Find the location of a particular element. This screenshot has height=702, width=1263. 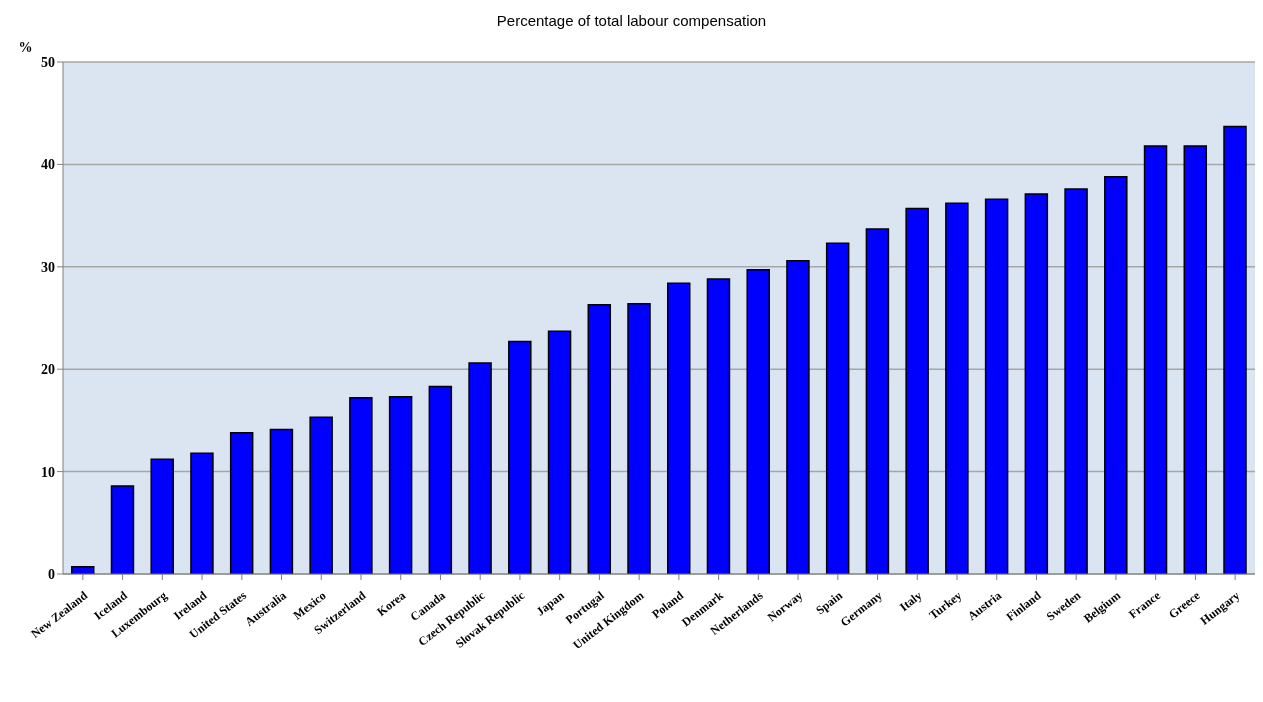

y-axis-title: % is located at coordinates (25, 47).